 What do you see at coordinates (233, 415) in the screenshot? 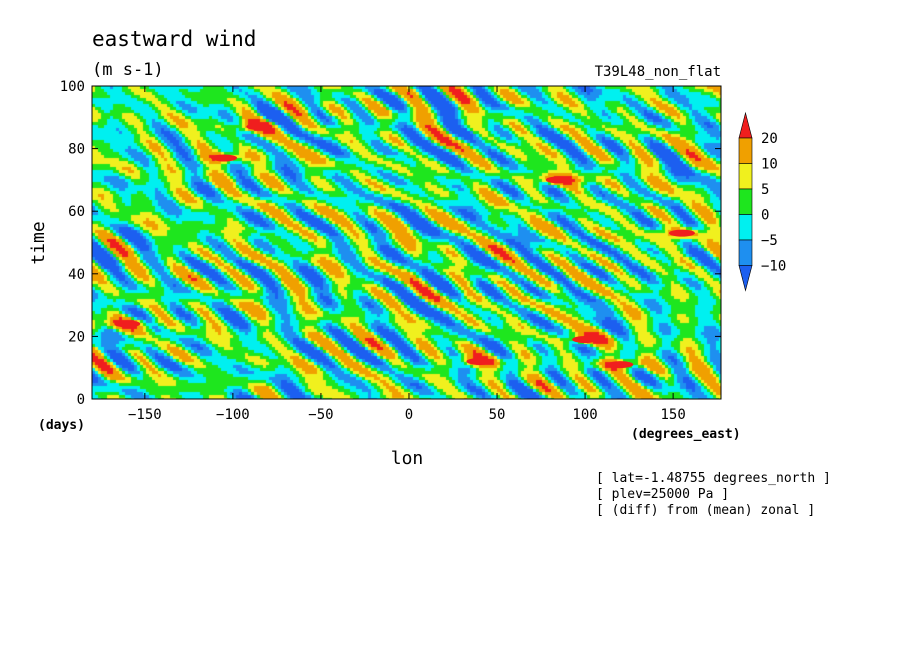
I see `x-tick-label: −100` at bounding box center [233, 415].